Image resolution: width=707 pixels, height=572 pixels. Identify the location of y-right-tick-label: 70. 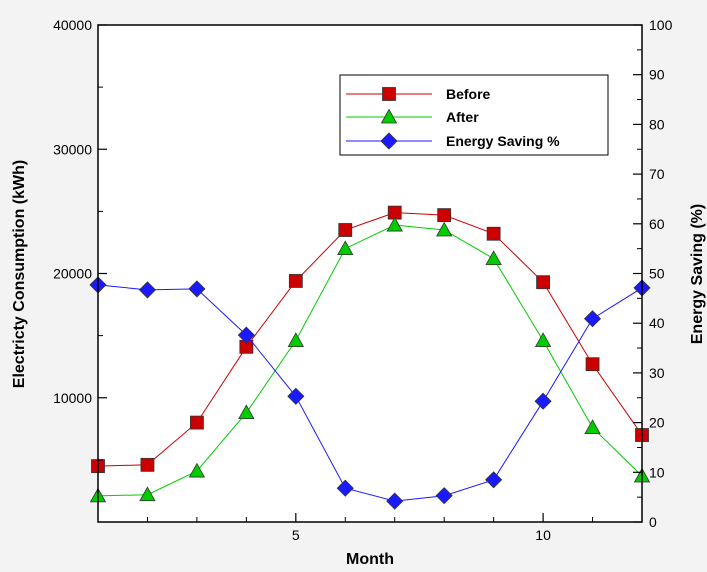
(657, 174).